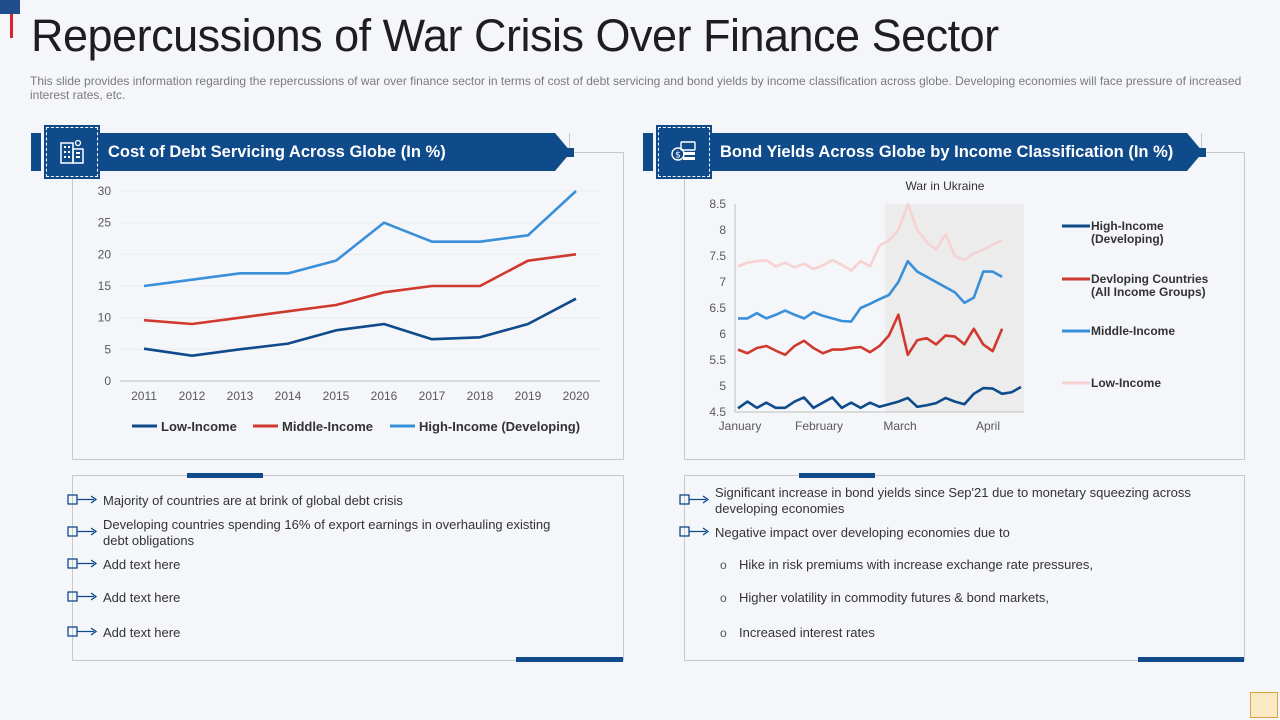 This screenshot has height=720, width=1280. I want to click on y-tick-label: 7.5, so click(717, 256).